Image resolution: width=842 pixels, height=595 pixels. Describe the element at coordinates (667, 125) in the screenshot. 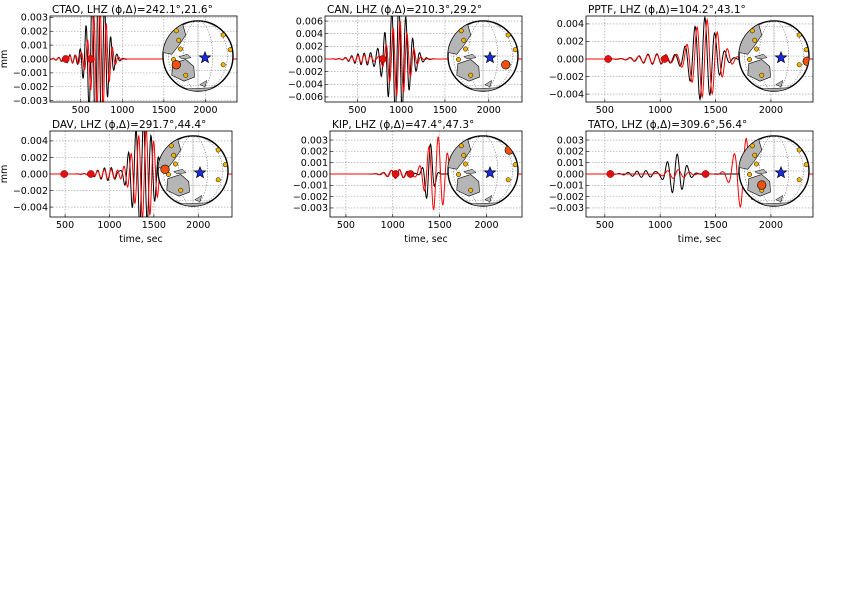

I see `panel-title: TATO, LHZ (ϕ,Δ)=309.6°,56.4°` at that location.